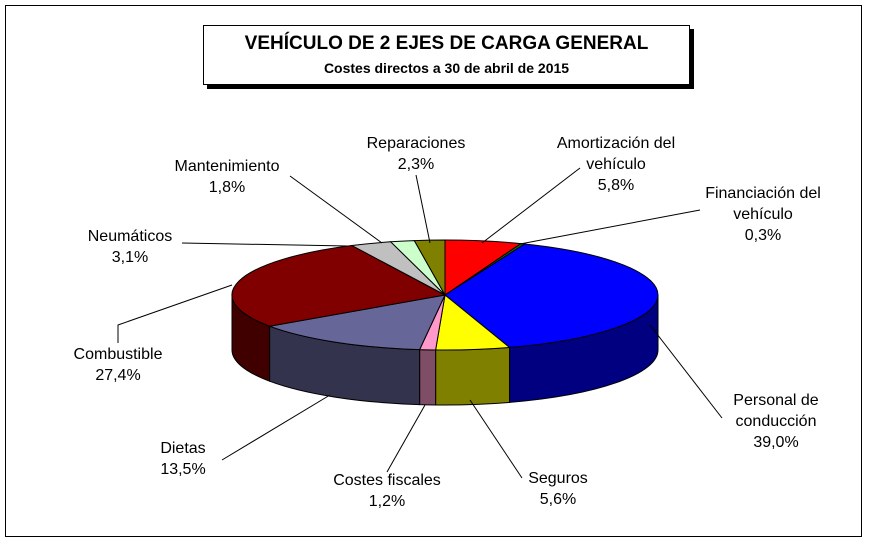 Image resolution: width=869 pixels, height=544 pixels. I want to click on category-label: Dietas, so click(183, 448).